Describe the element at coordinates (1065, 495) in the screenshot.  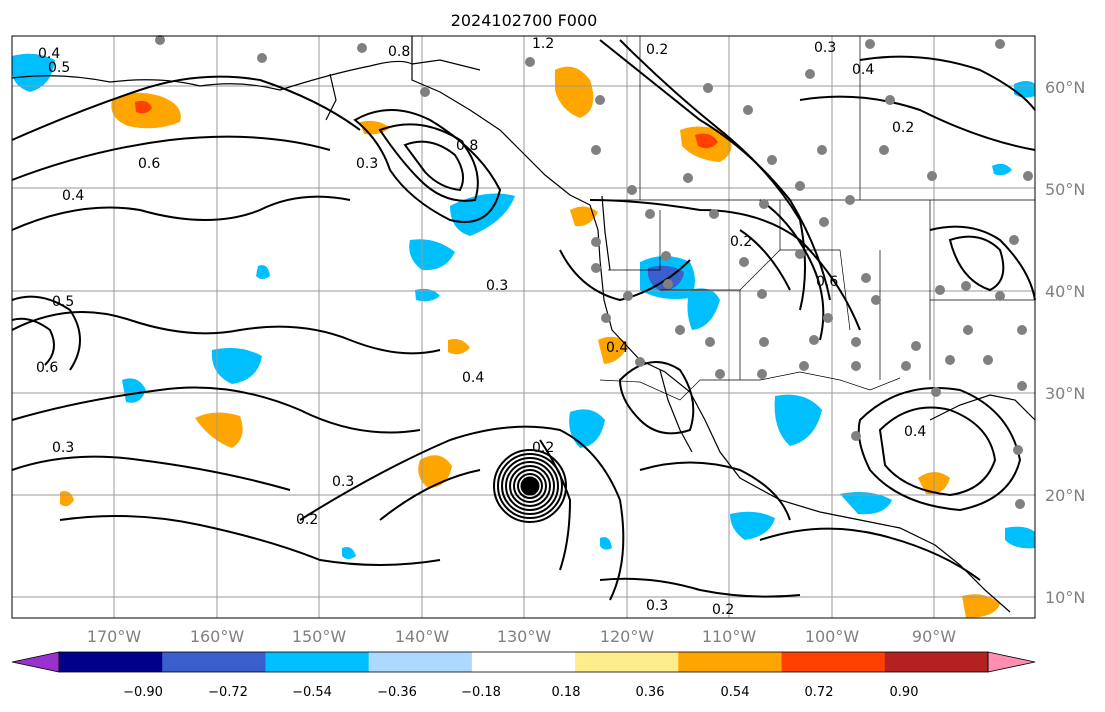
I see `lat-label: 20°N` at that location.